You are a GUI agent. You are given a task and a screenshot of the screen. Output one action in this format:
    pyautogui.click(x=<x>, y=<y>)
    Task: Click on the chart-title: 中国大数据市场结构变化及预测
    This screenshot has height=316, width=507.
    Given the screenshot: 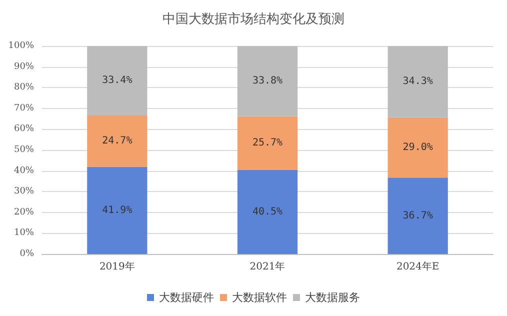 What is the action you would take?
    pyautogui.click(x=253, y=19)
    